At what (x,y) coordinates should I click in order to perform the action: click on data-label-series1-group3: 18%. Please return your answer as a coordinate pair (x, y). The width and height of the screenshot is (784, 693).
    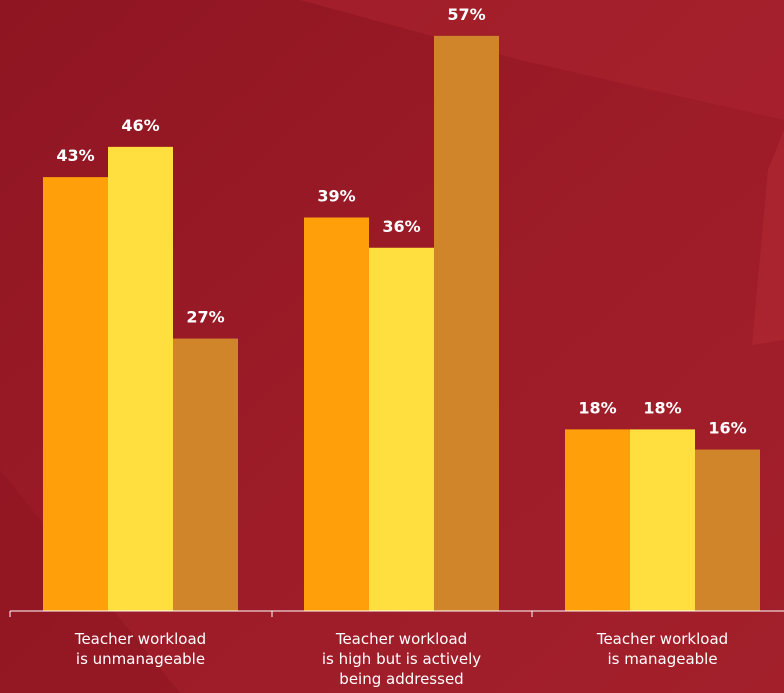
    Looking at the image, I should click on (597, 407).